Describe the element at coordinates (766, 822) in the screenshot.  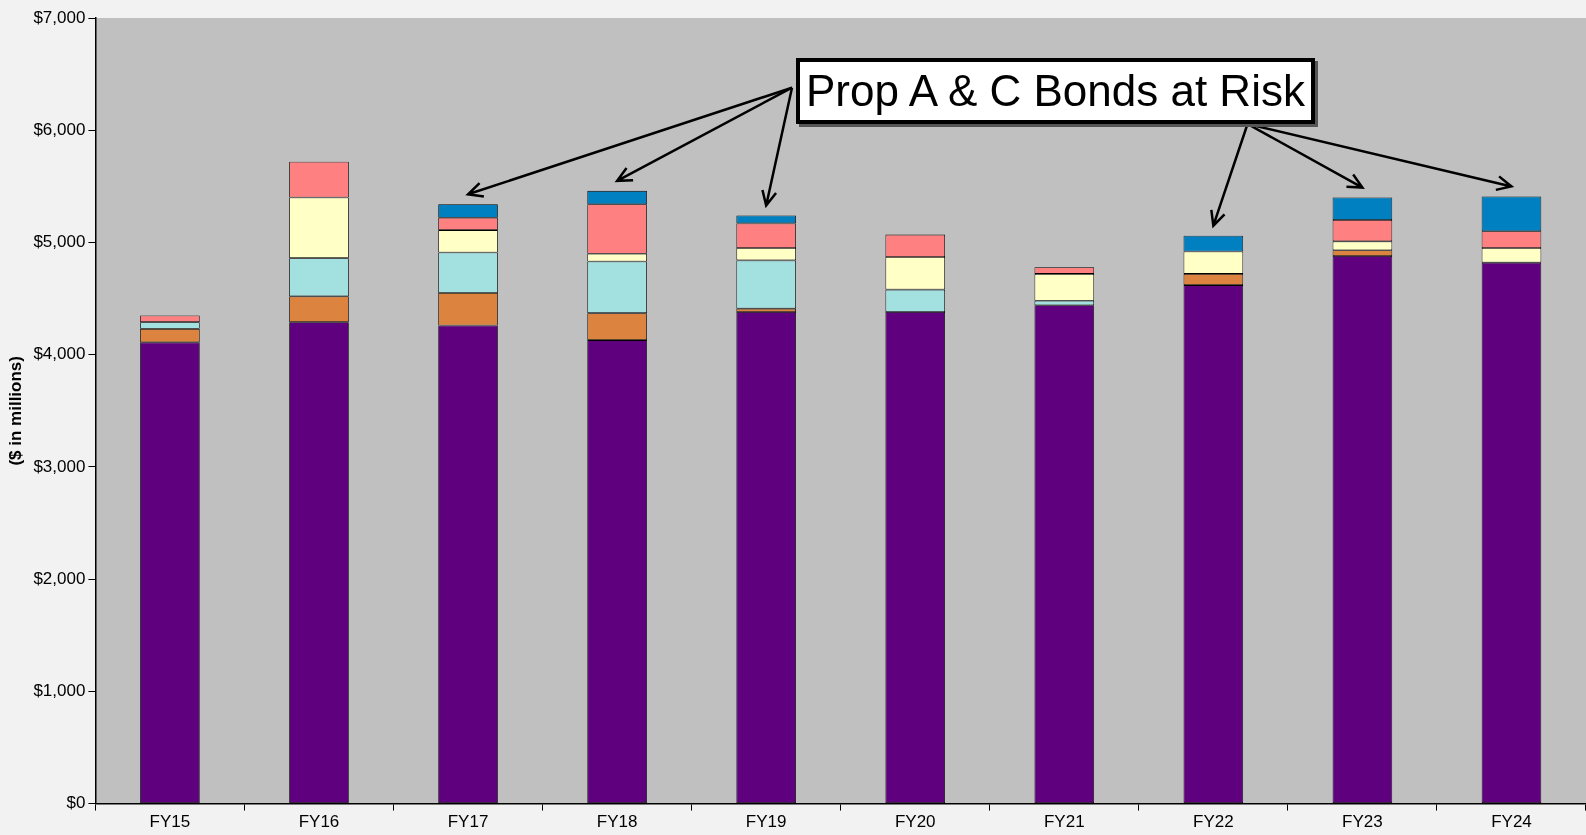
I see `x-tick-label: FY19` at that location.